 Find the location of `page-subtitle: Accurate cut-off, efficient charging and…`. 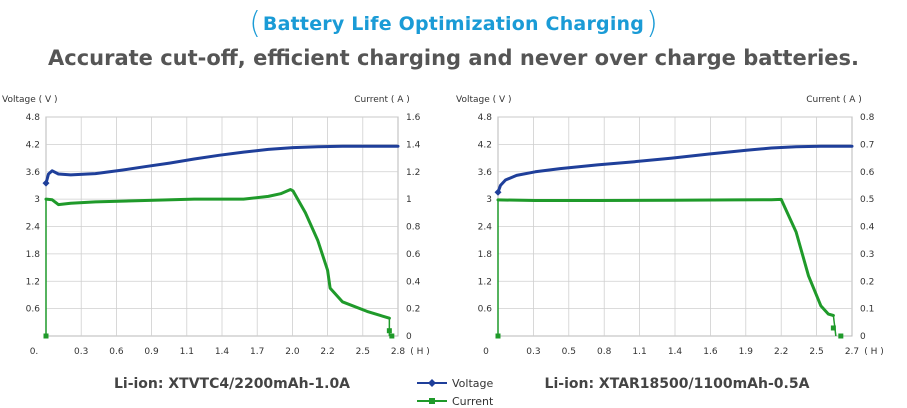

page-subtitle: Accurate cut-off, efficient charging and… is located at coordinates (453, 58).